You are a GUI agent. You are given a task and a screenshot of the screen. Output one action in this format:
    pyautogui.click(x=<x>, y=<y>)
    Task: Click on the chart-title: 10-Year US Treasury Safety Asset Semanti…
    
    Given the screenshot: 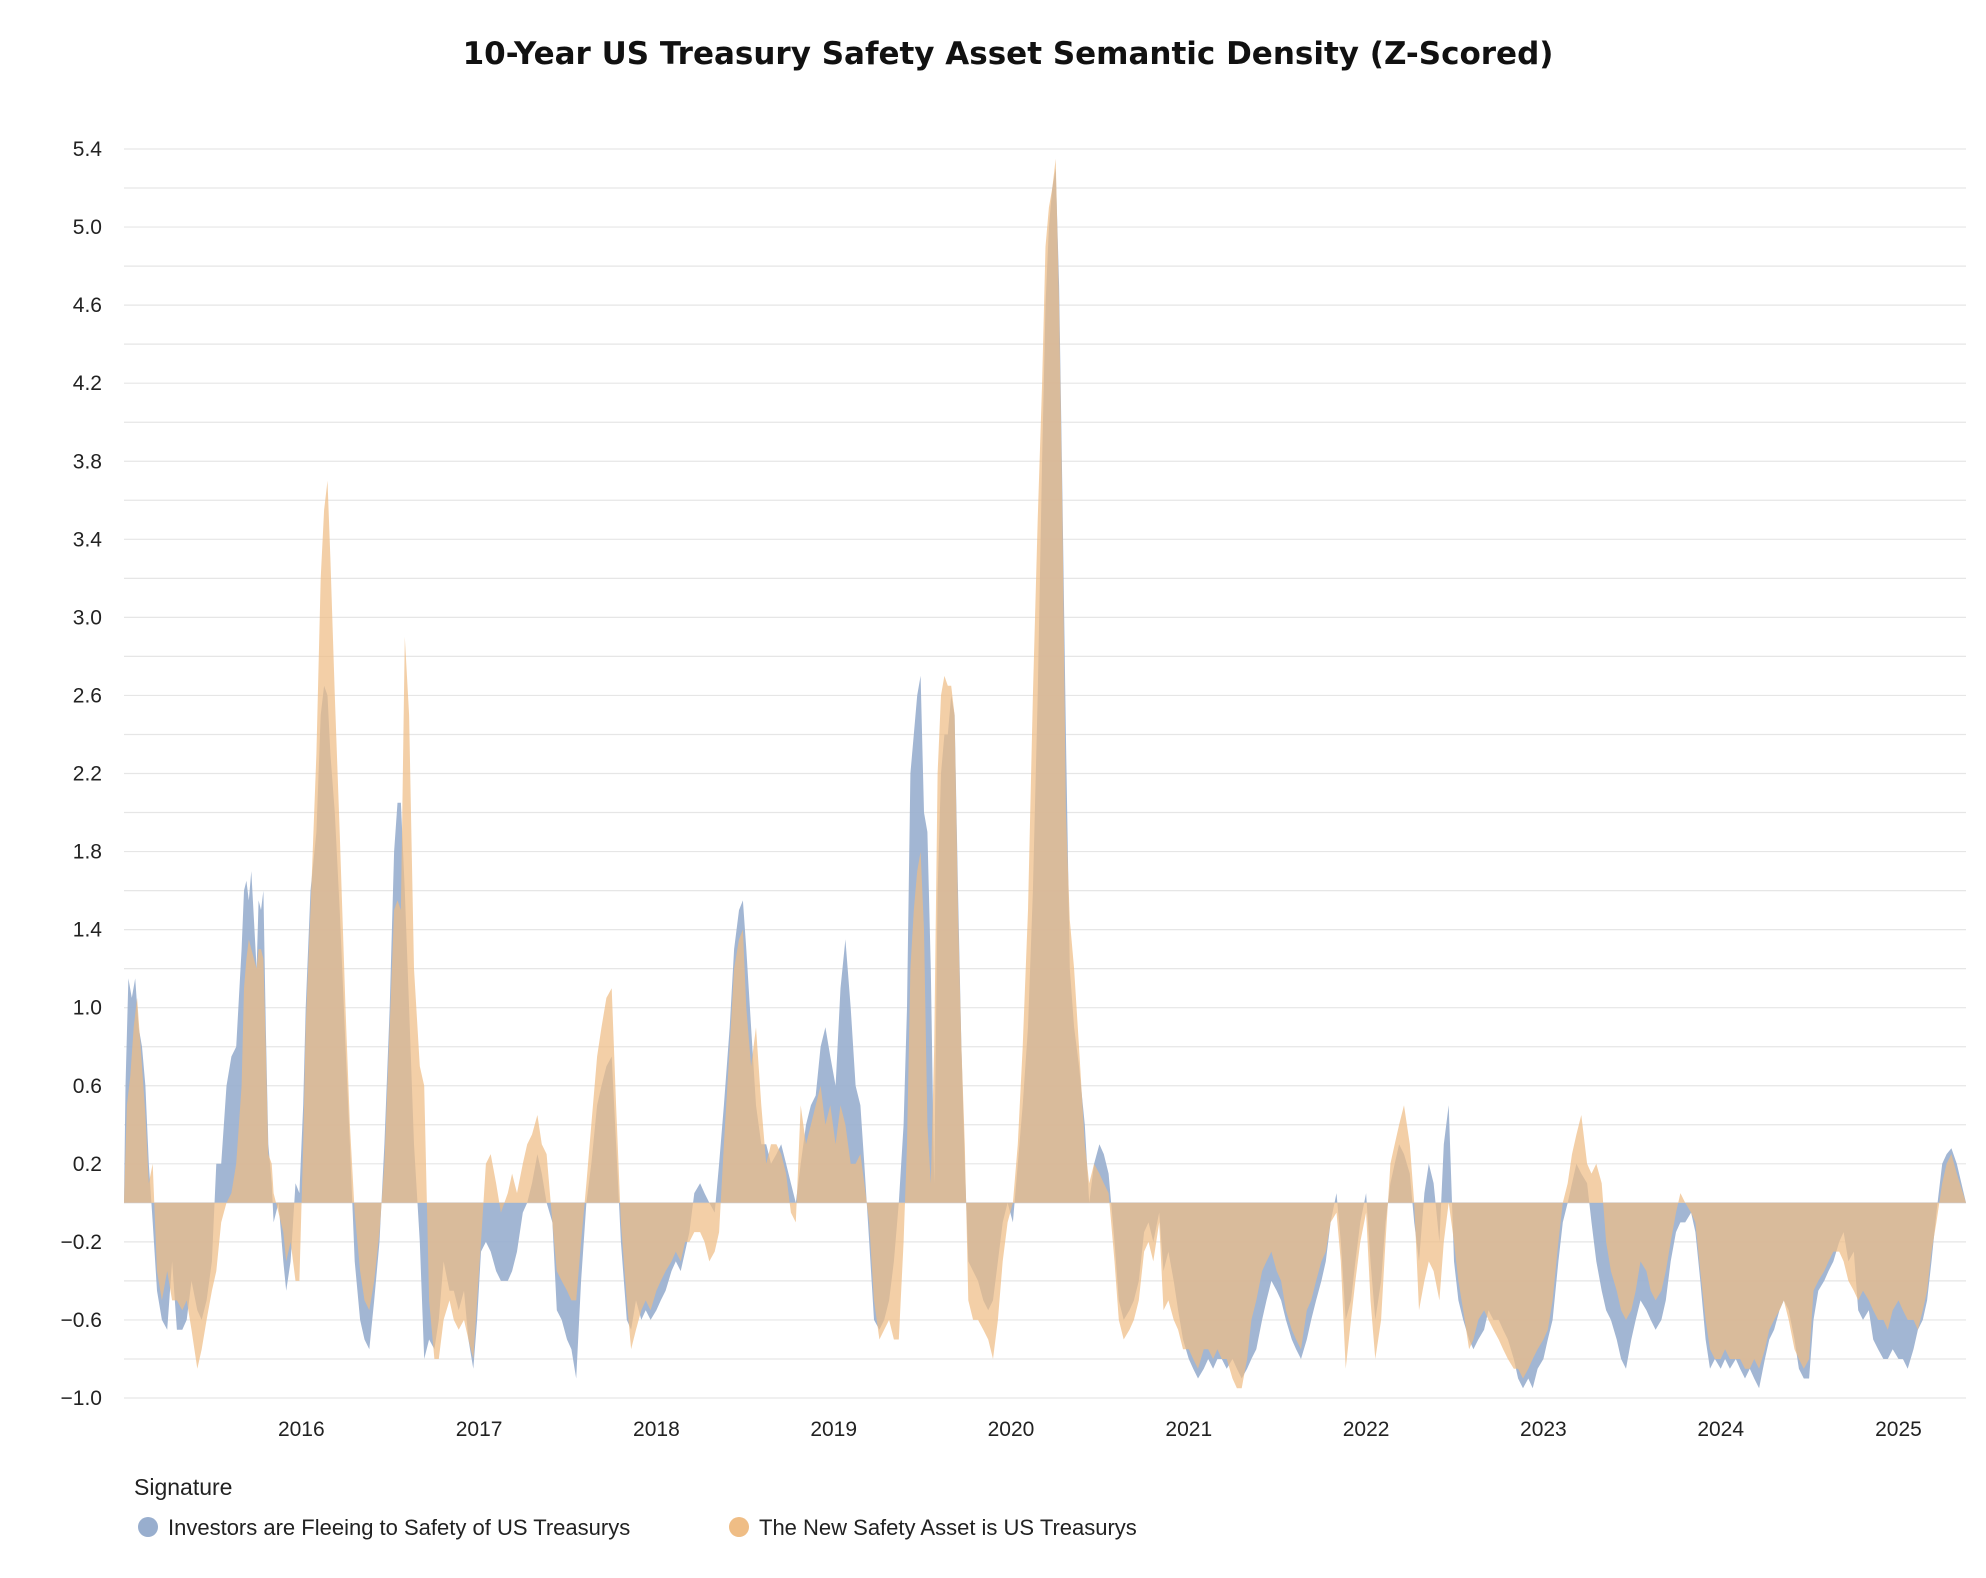 What is the action you would take?
    pyautogui.click(x=1008, y=54)
    